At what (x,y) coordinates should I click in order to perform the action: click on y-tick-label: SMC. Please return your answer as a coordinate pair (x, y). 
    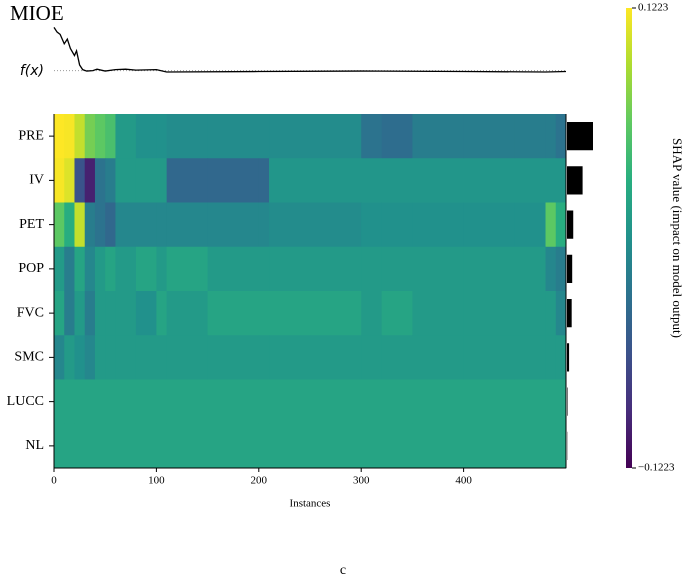
    Looking at the image, I should click on (29, 357).